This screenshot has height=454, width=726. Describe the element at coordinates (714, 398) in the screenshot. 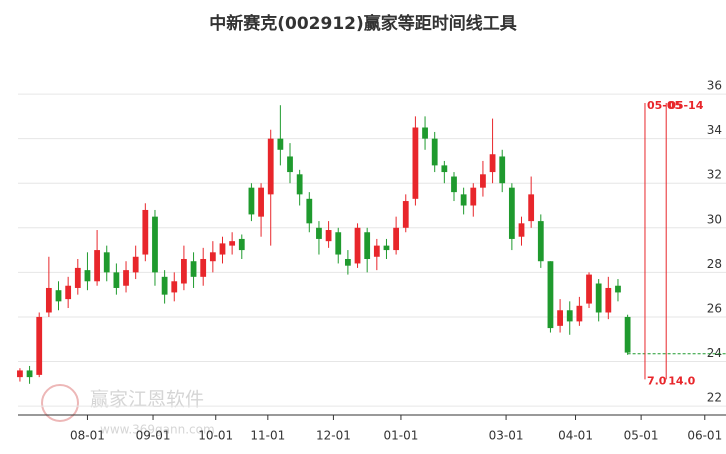

I see `y-tick-label: 22` at that location.